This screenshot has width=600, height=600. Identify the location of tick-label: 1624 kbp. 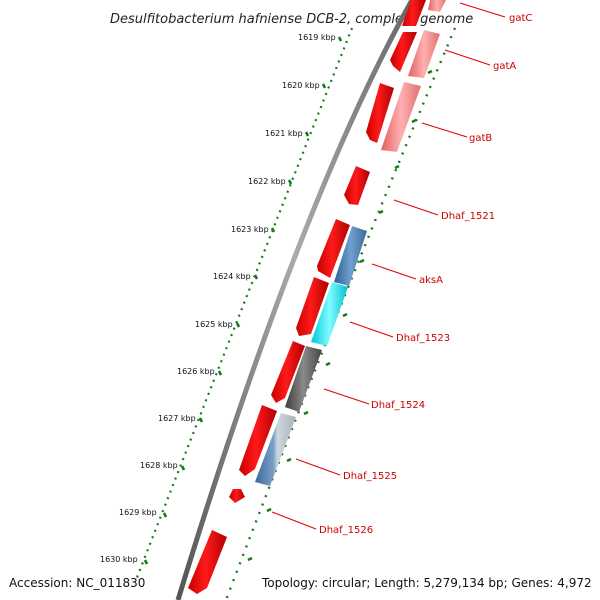
(232, 276).